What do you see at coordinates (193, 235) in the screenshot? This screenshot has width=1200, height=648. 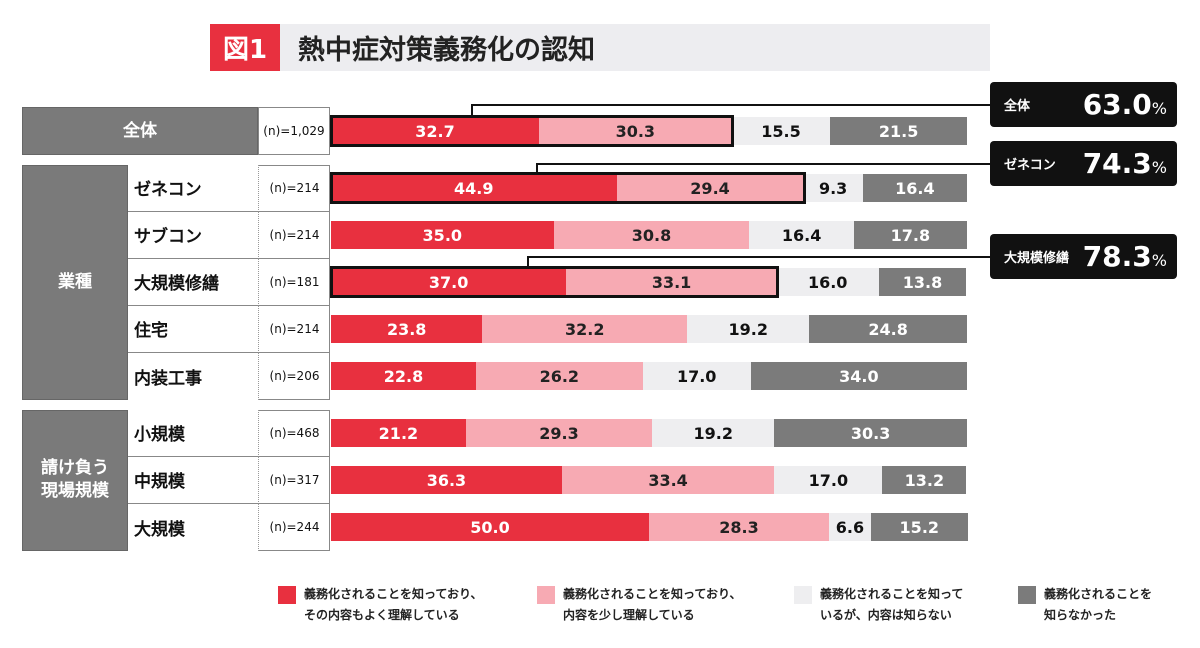 I see `row-label: サブコン` at bounding box center [193, 235].